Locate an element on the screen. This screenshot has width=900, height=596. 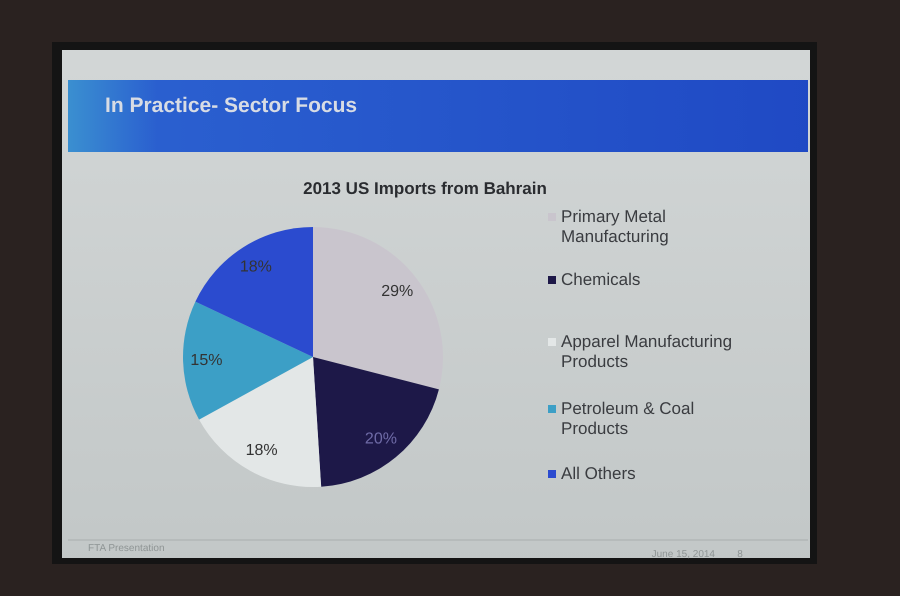
legend-label: Primary Metal Manufacturing is located at coordinates (615, 226).